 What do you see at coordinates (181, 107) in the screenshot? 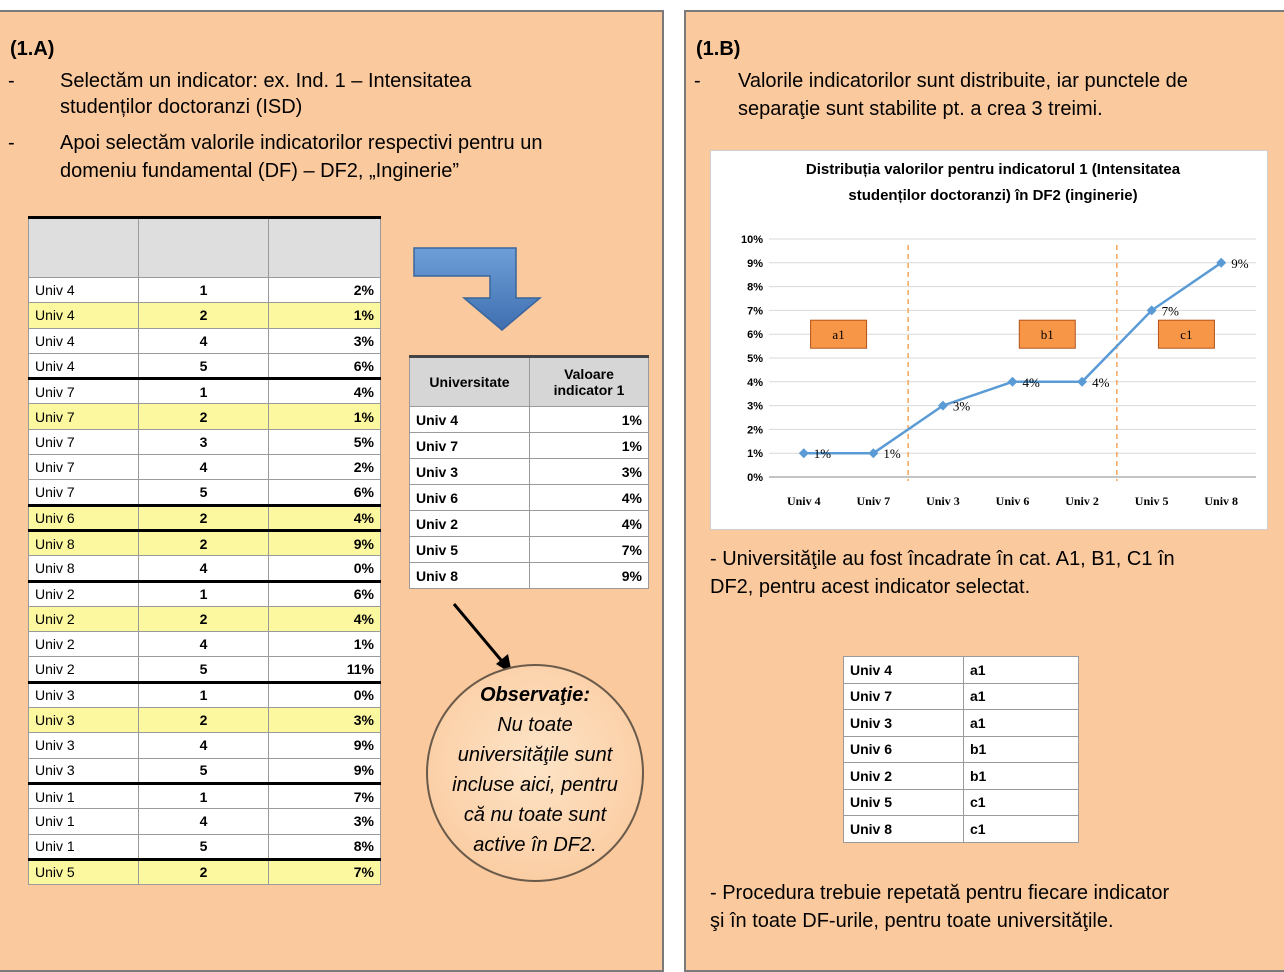
I see `bullet-line: studenților doctoranzi (ISD)` at bounding box center [181, 107].